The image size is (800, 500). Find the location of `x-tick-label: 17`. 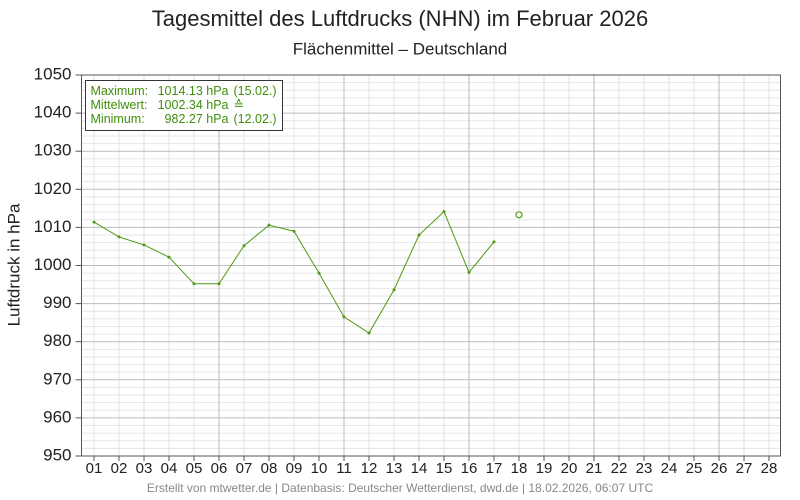

x-tick-label: 17 is located at coordinates (494, 468).